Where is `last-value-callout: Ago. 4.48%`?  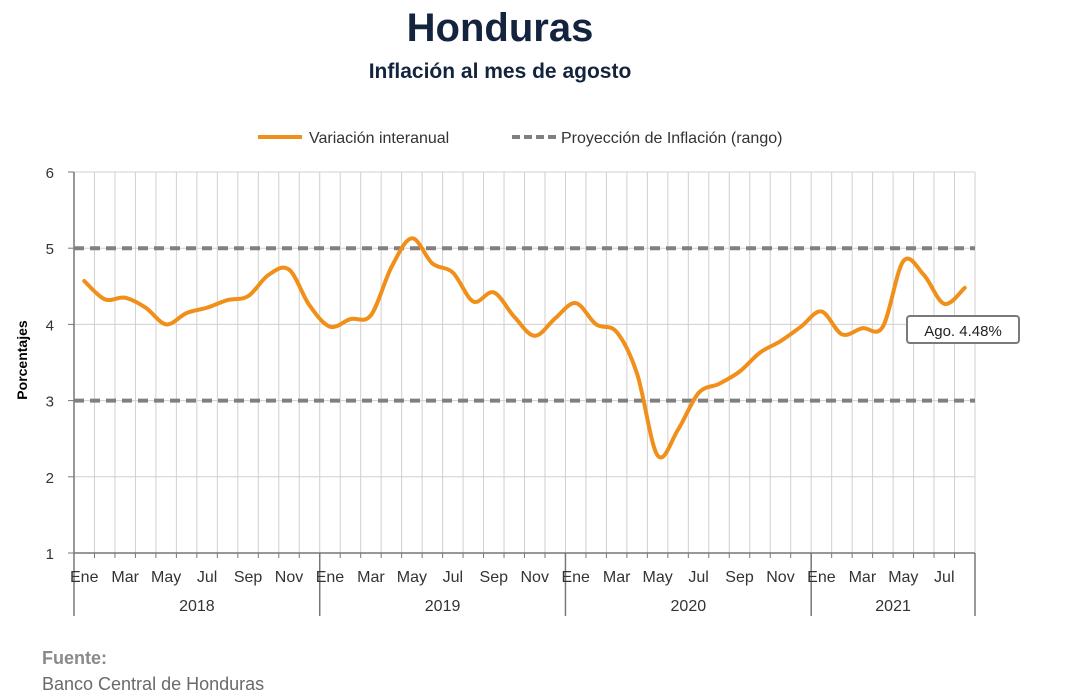
last-value-callout: Ago. 4.48% is located at coordinates (963, 329).